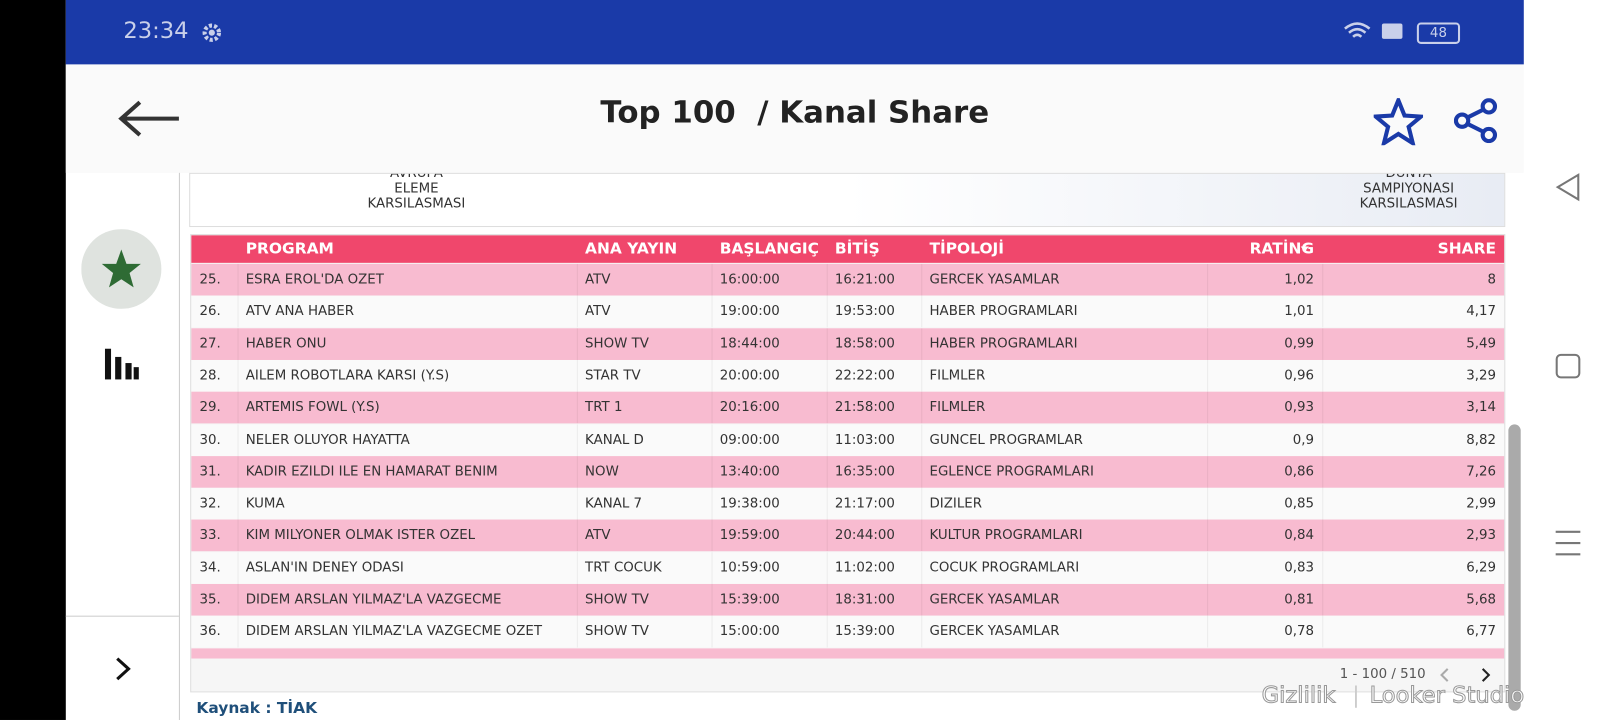  What do you see at coordinates (286, 344) in the screenshot?
I see `table-cell: HABER ONU` at bounding box center [286, 344].